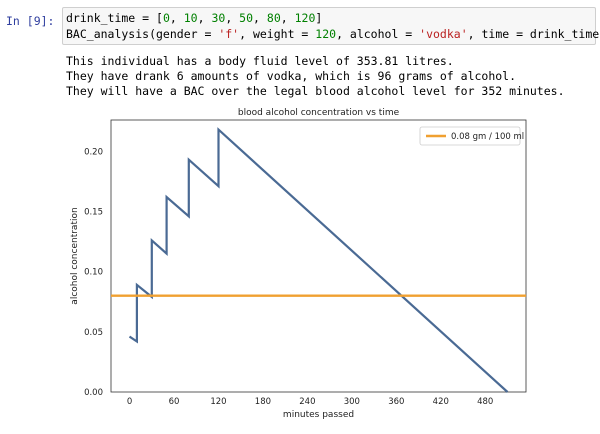 This screenshot has width=600, height=434. I want to click on x-tick-label: 120, so click(218, 402).